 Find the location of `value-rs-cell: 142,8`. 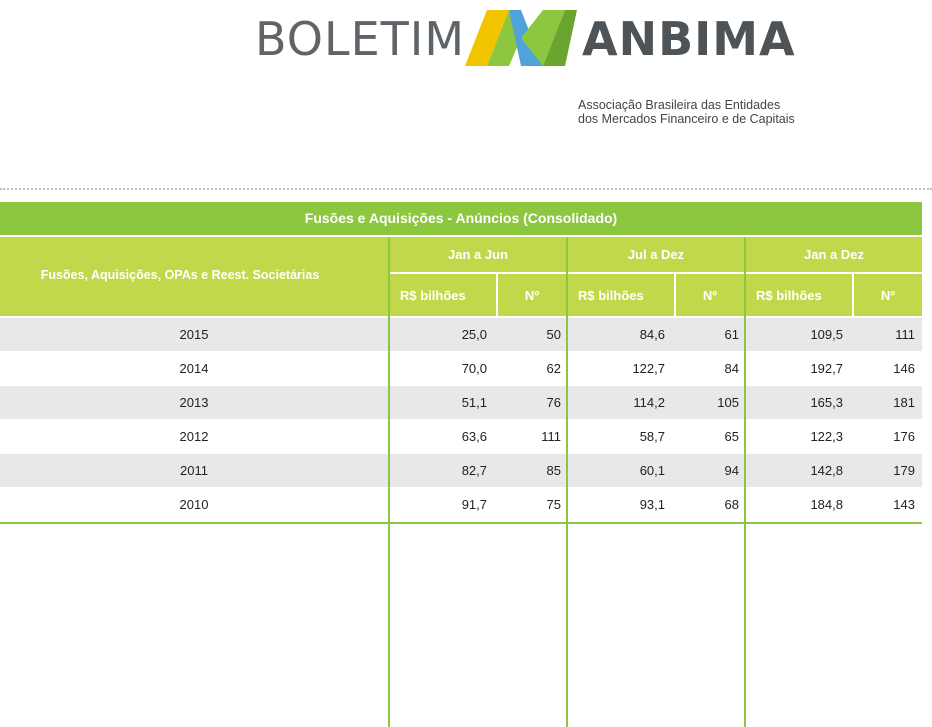

value-rs-cell: 142,8 is located at coordinates (826, 470).